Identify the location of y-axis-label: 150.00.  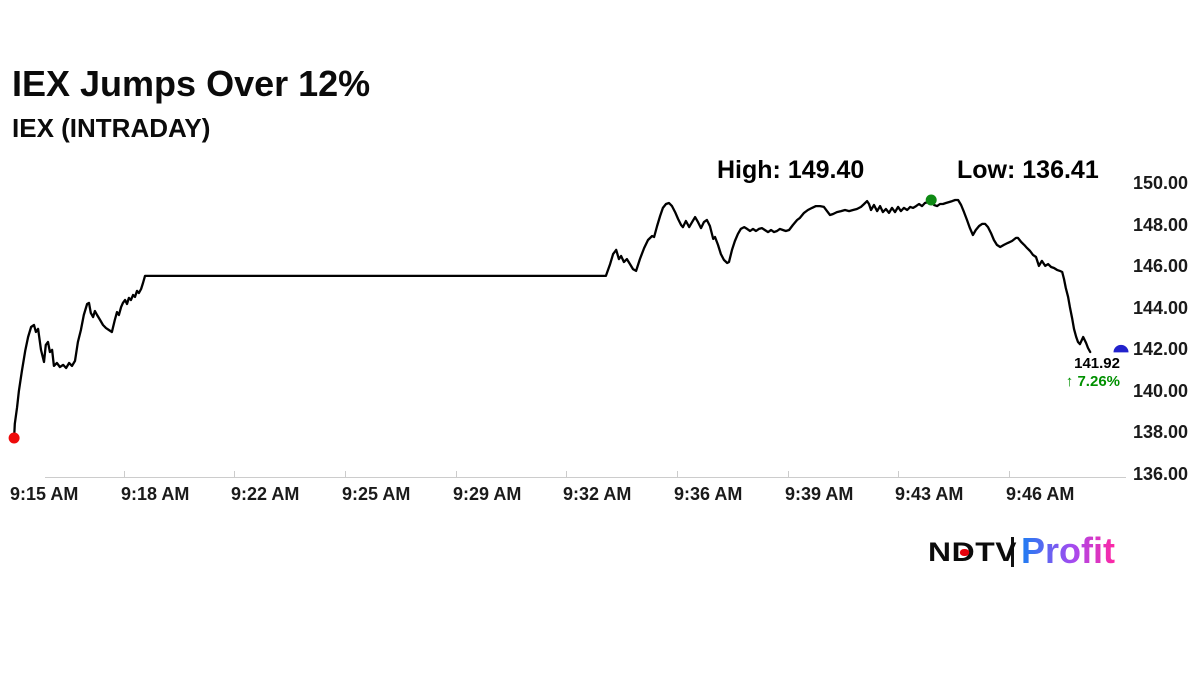
(1161, 183).